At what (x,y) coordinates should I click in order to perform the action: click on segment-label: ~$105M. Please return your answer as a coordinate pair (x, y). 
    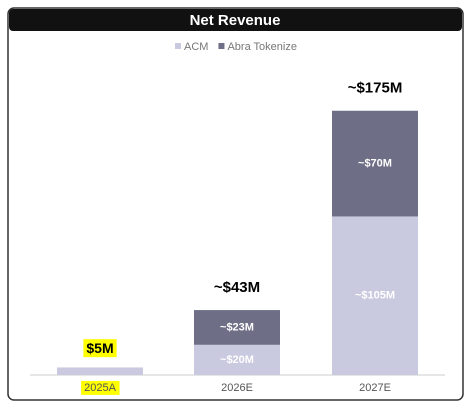
    Looking at the image, I should click on (375, 296).